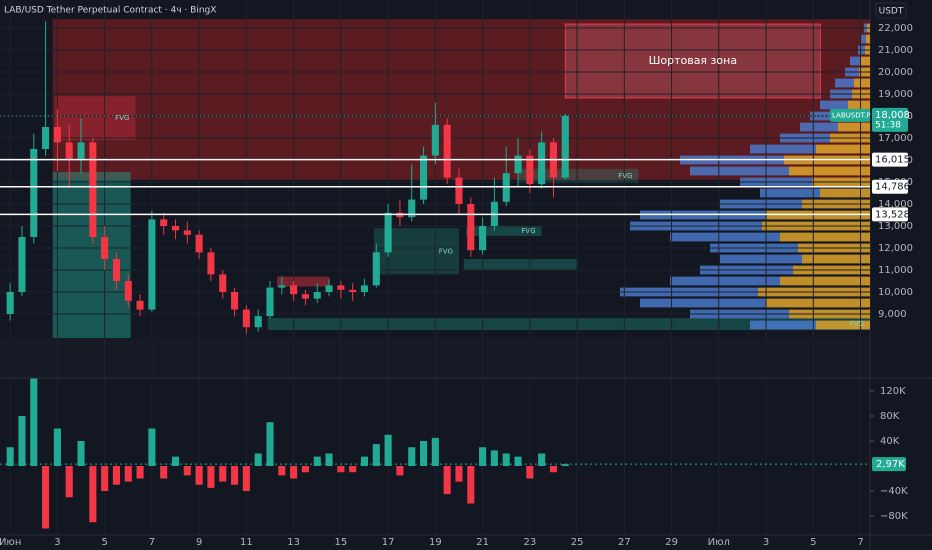  I want to click on x-tick-label: 13, so click(293, 542).